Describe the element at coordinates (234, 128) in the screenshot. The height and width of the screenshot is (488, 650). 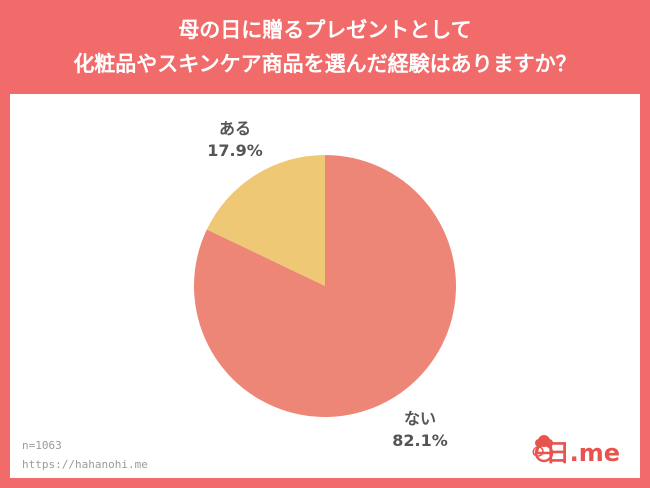
I see `label-aru-name: ある` at that location.